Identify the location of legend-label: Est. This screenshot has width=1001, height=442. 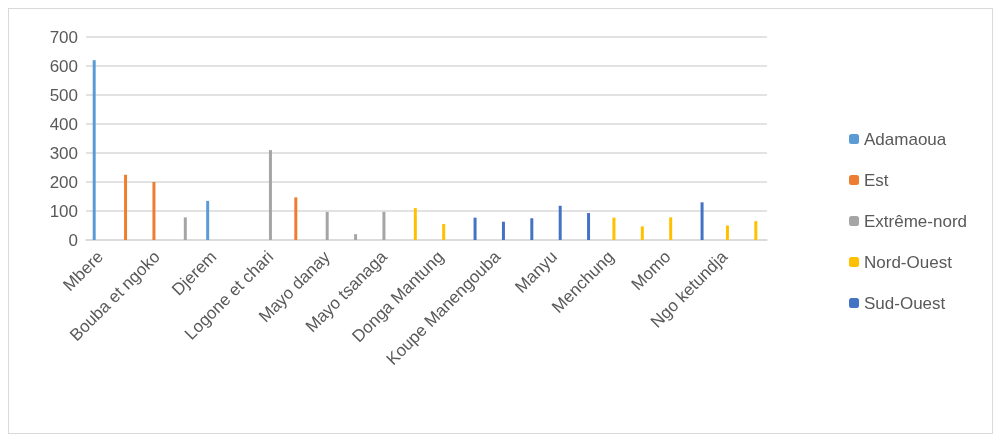
(876, 180).